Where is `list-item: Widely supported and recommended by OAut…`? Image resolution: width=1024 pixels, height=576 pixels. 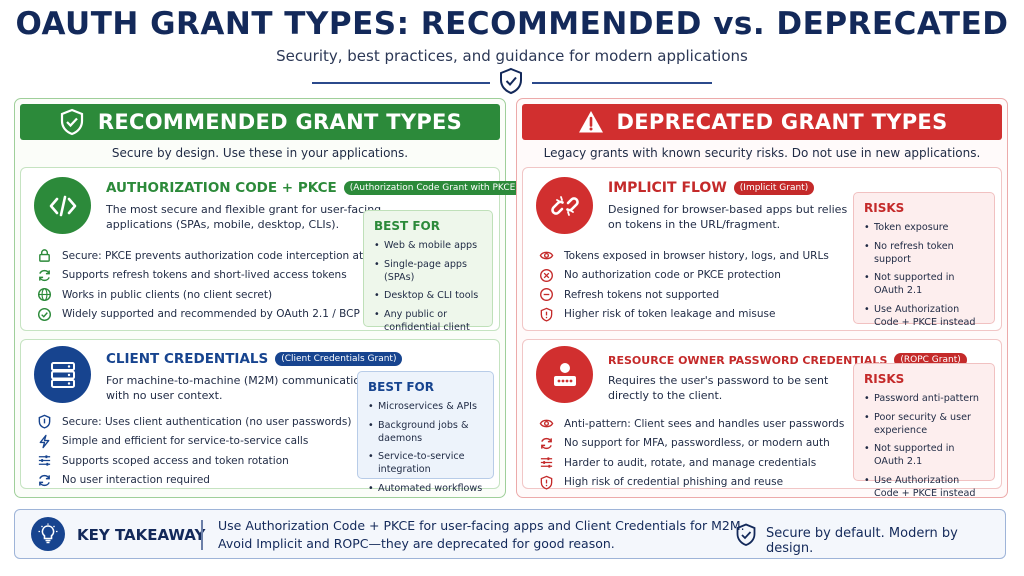 list-item: Widely supported and recommended by OAut… is located at coordinates (214, 315).